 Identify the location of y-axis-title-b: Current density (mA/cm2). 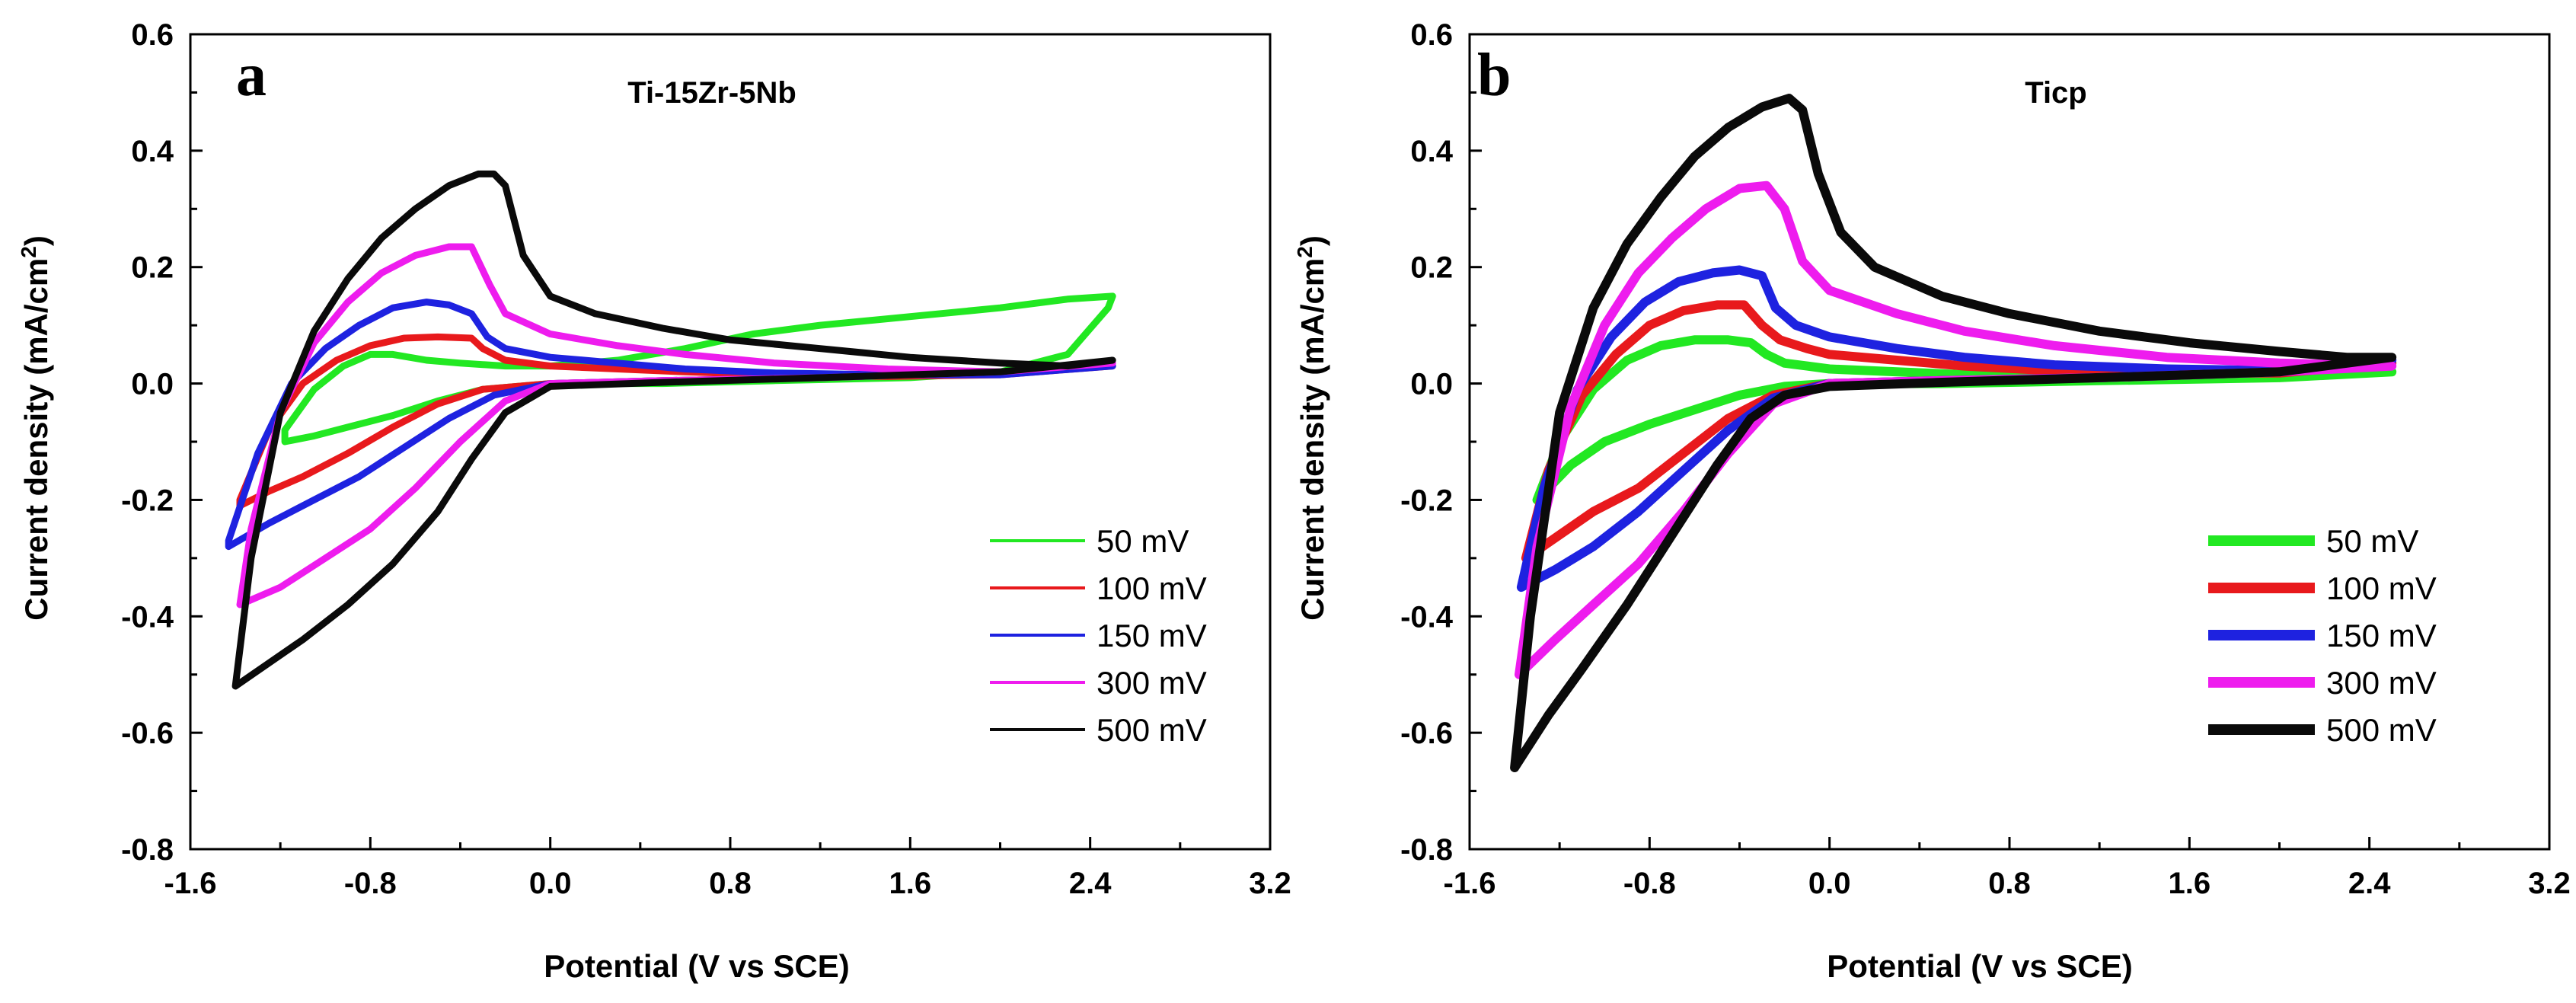
(1312, 428).